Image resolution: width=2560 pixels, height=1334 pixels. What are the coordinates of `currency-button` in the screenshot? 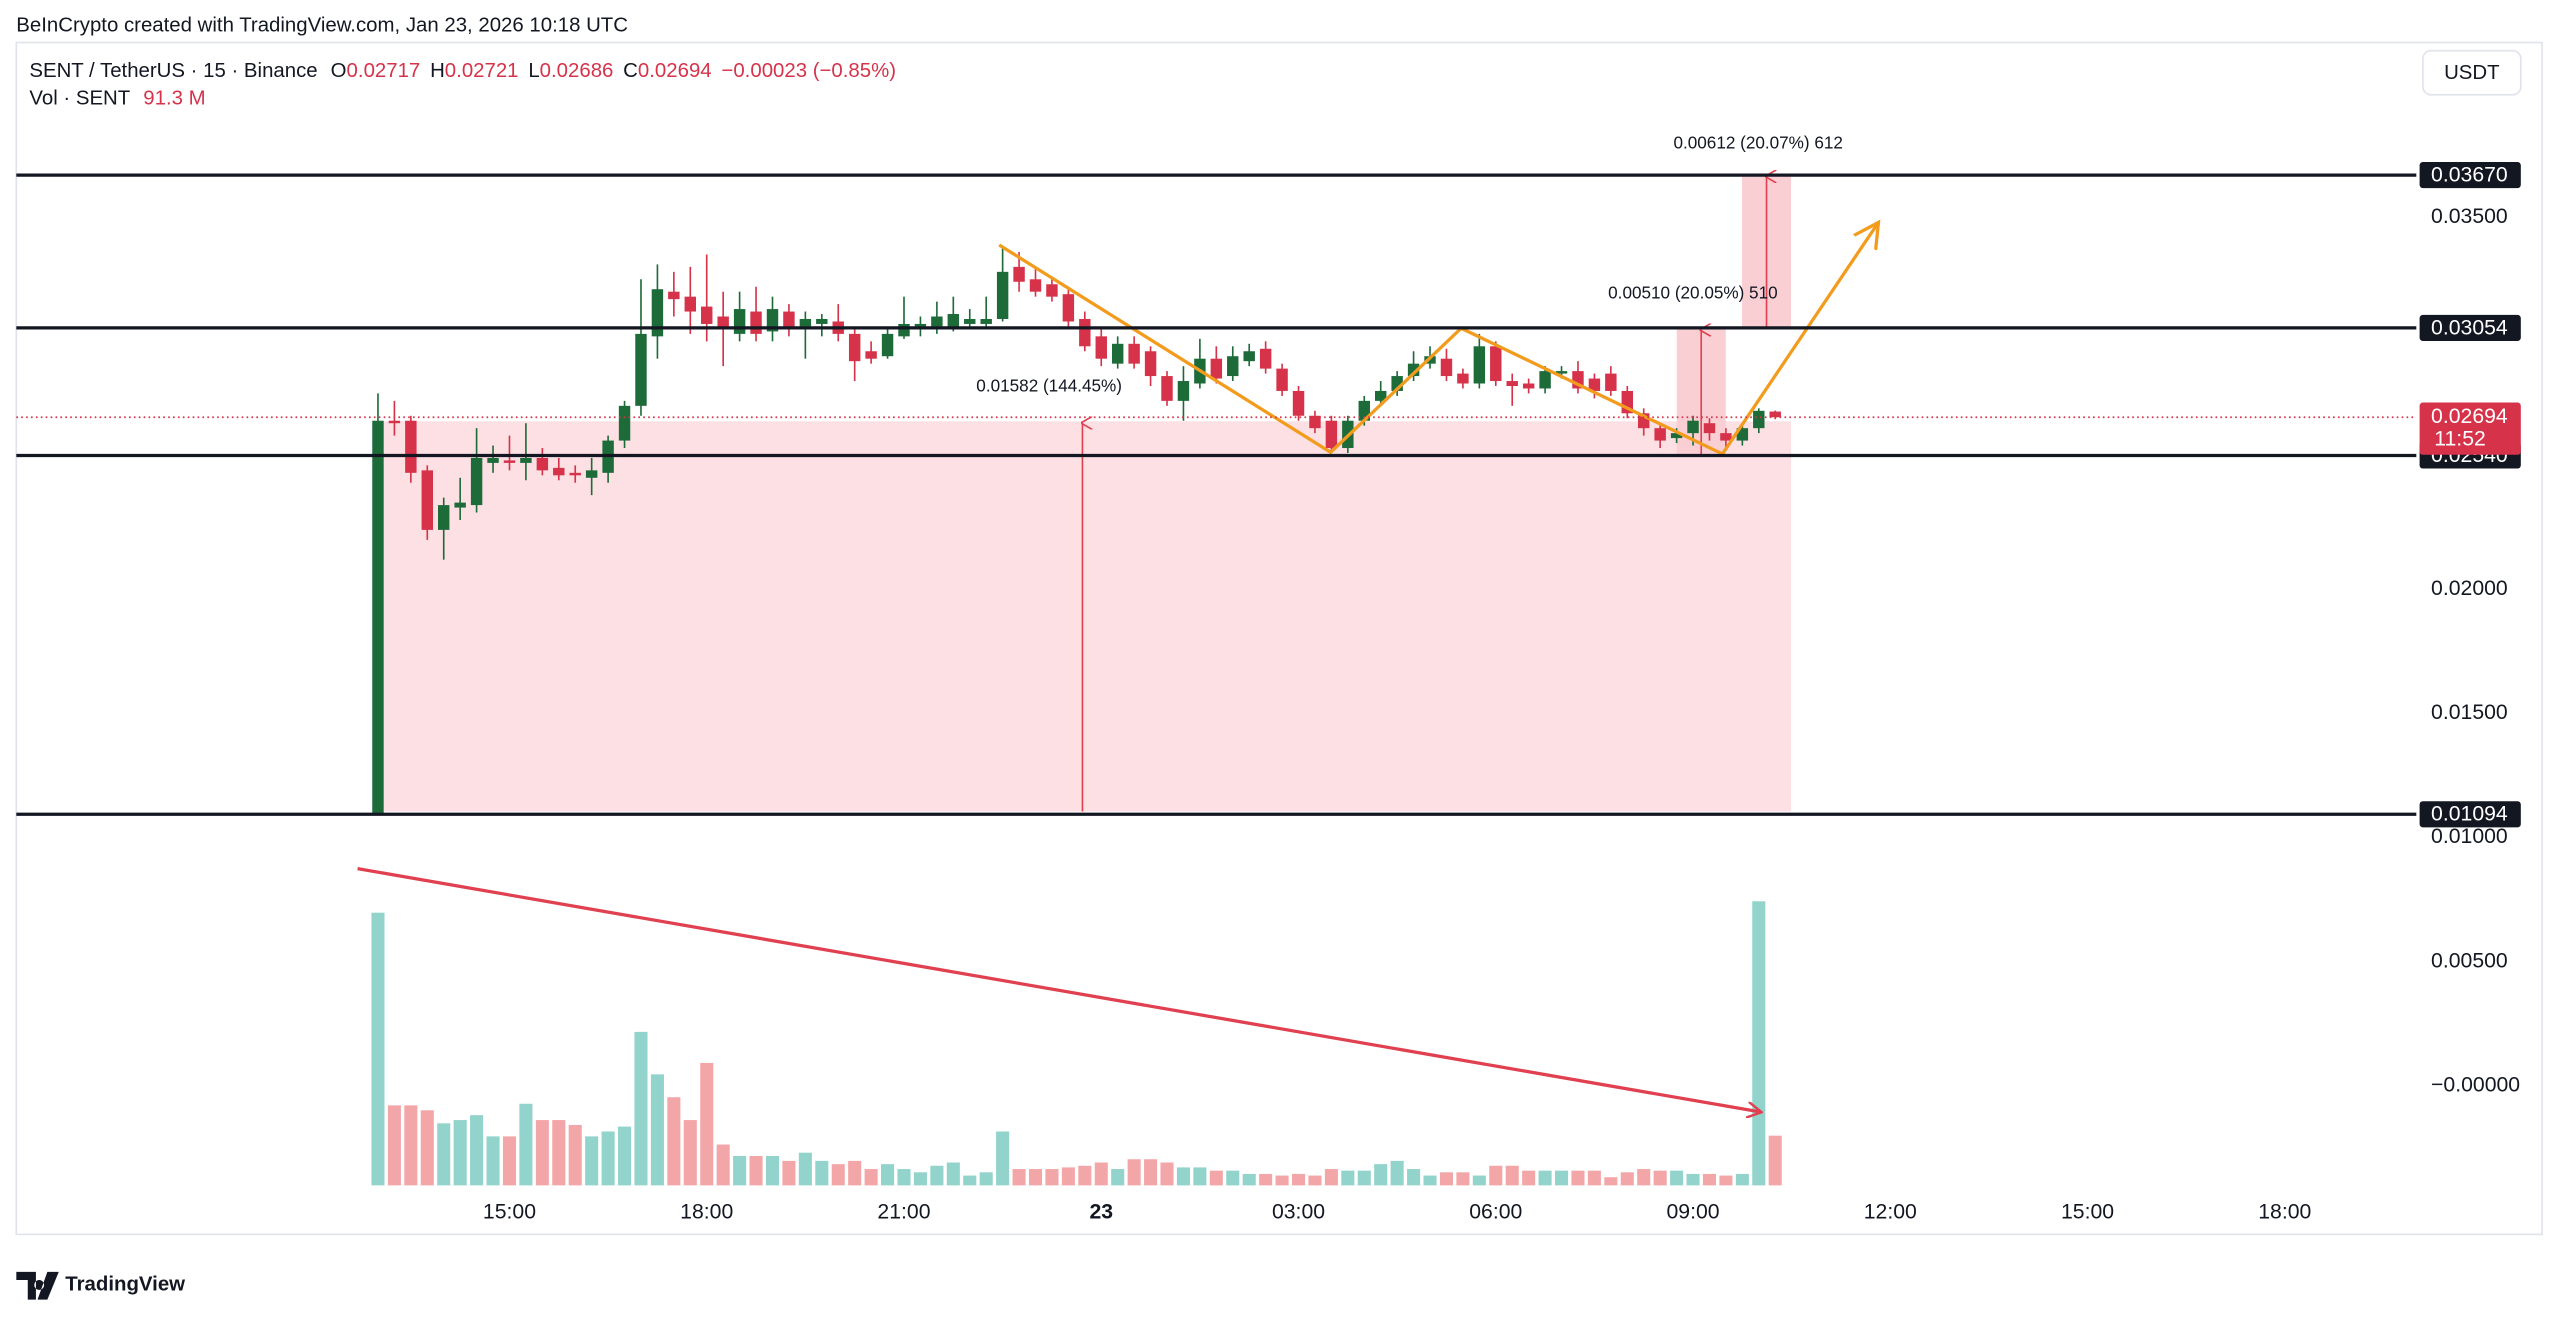 It's located at (2472, 72).